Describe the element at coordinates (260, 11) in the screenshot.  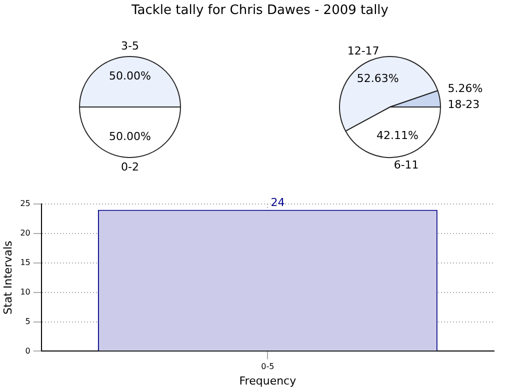
I see `text: Tackle tally for Chris Dawes - 2009 tally` at that location.